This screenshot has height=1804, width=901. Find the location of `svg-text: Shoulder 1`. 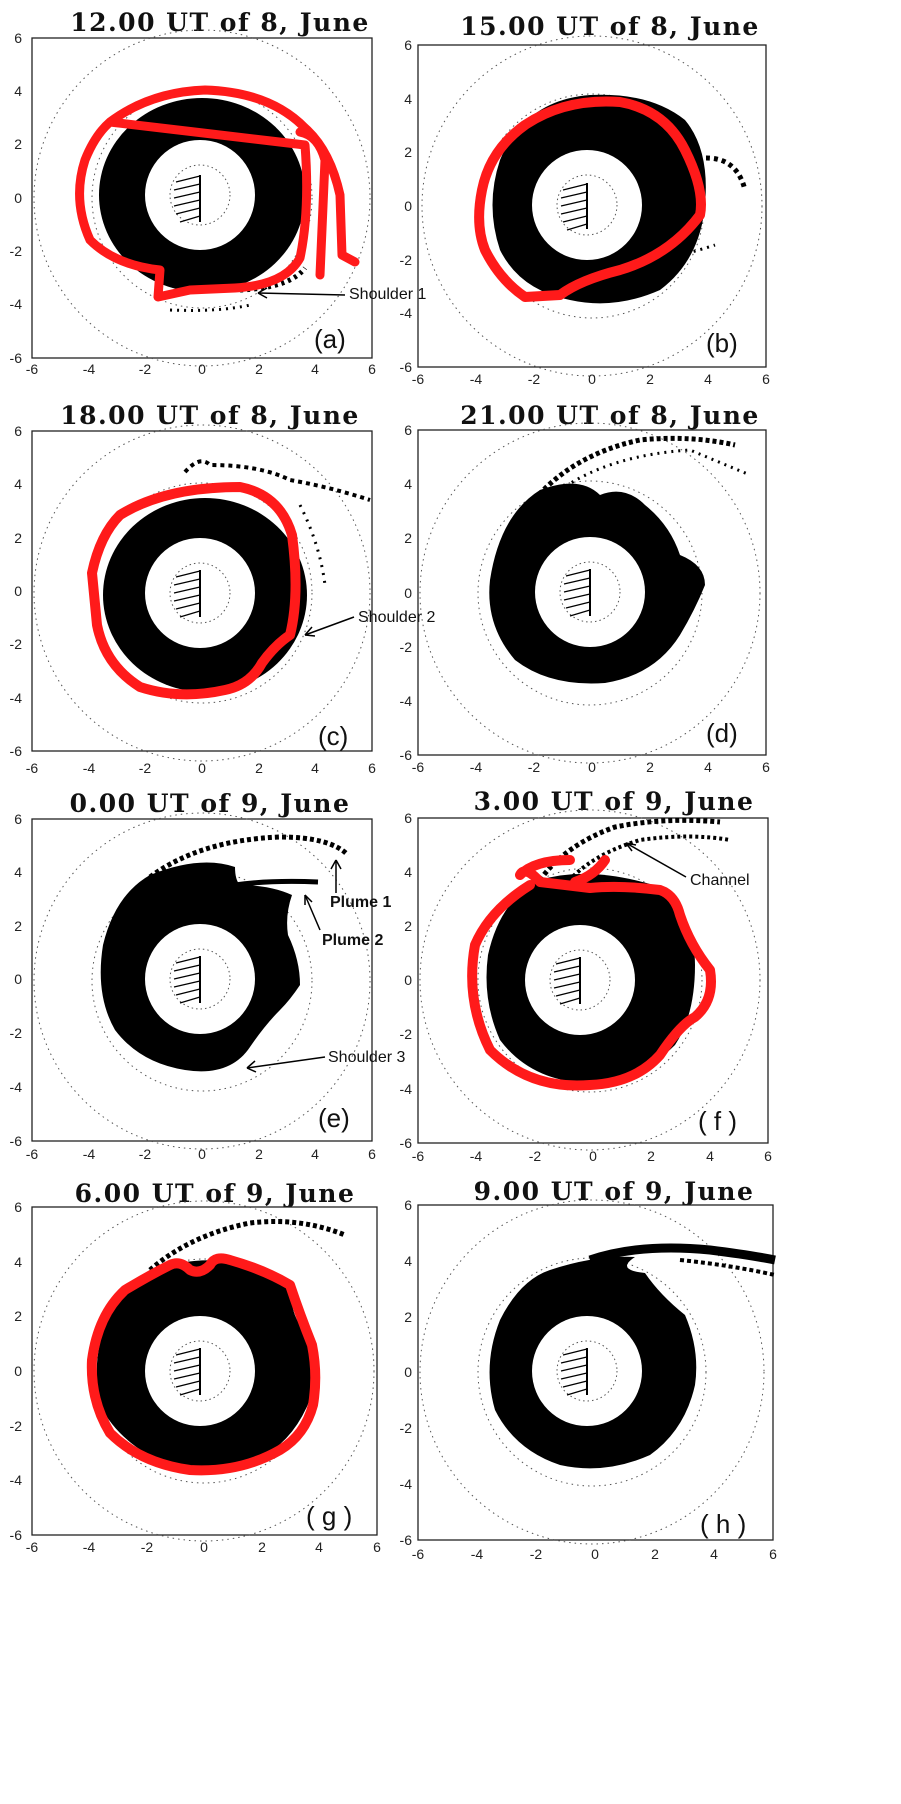

svg-text: Shoulder 1 is located at coordinates (387, 294).